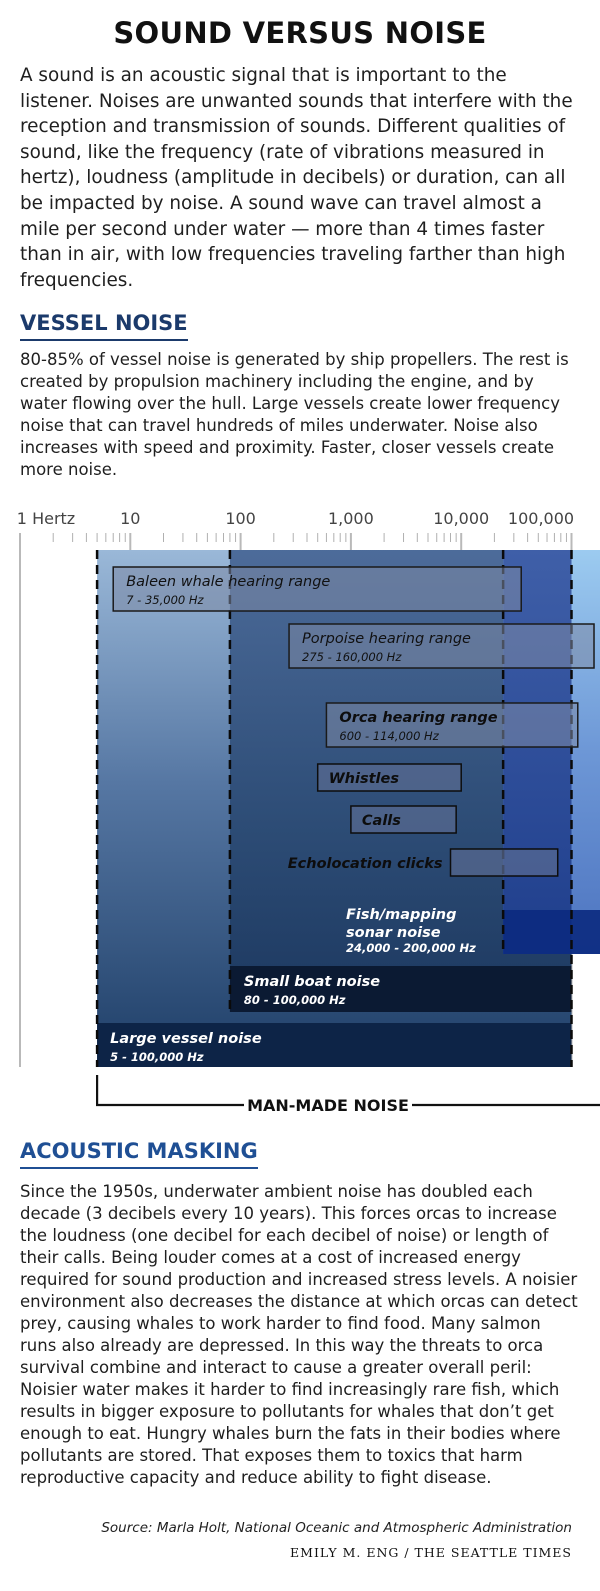 Image resolution: width=600 pixels, height=1591 pixels. Describe the element at coordinates (541, 518) in the screenshot. I see `tick-label: 100,000` at that location.